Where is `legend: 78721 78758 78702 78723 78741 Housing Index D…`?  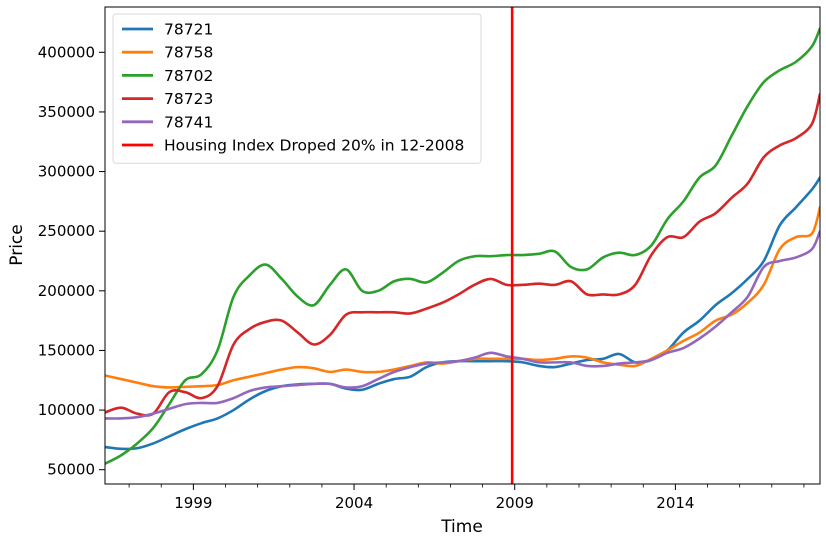
legend: 78721 78758 78702 78723 78741 Housing Index D… is located at coordinates (297, 88).